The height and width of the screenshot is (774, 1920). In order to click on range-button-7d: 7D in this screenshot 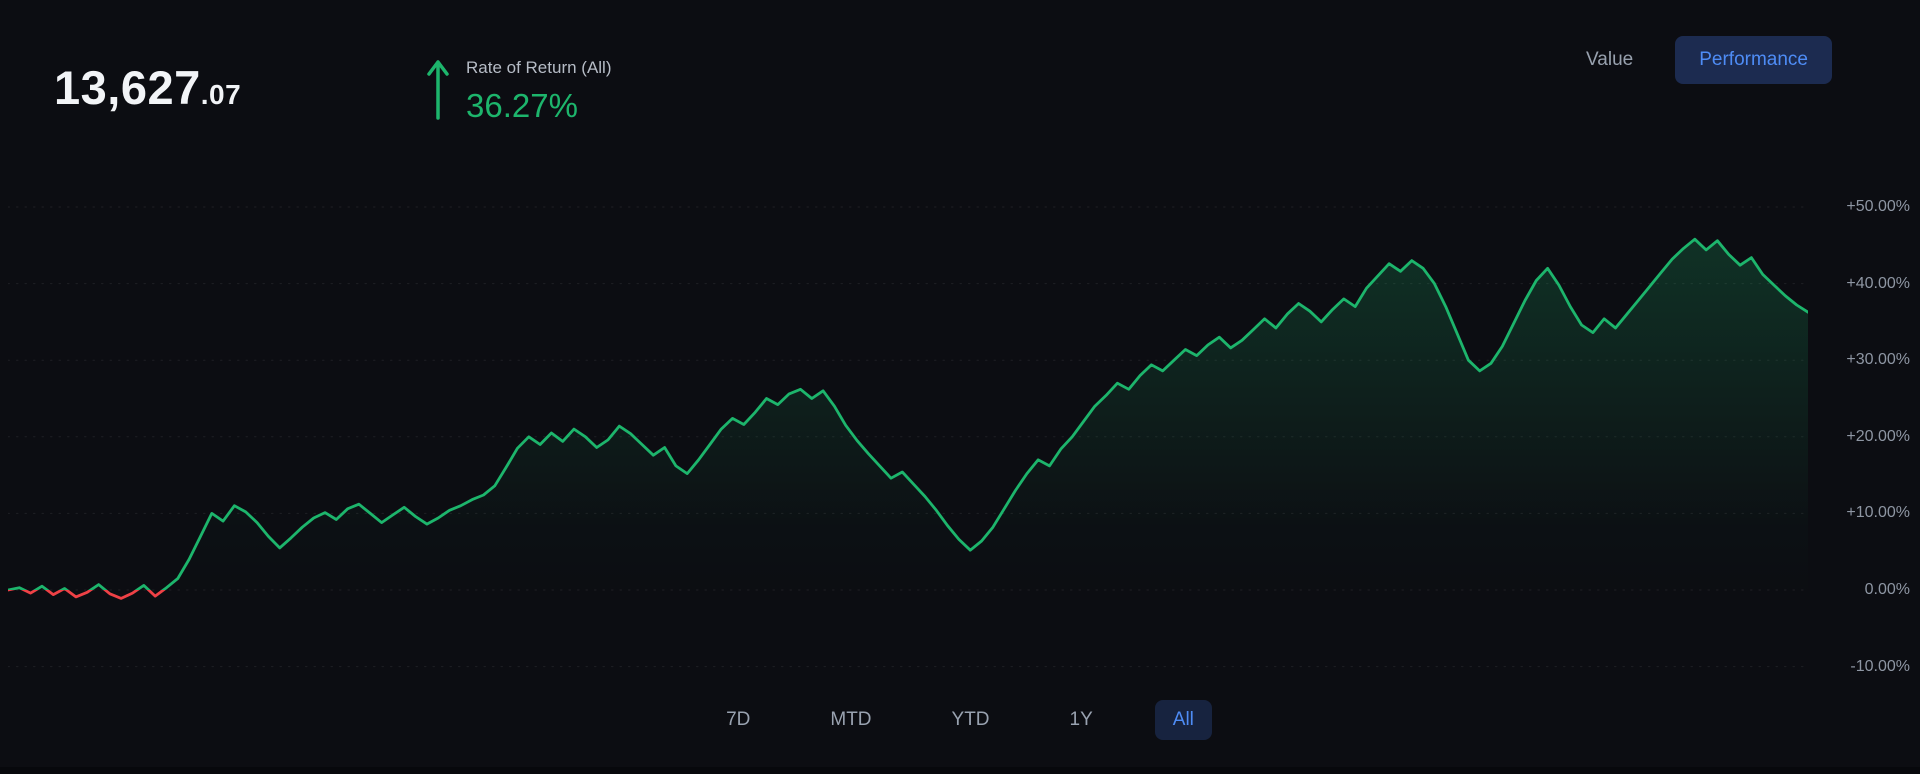, I will do `click(738, 720)`.